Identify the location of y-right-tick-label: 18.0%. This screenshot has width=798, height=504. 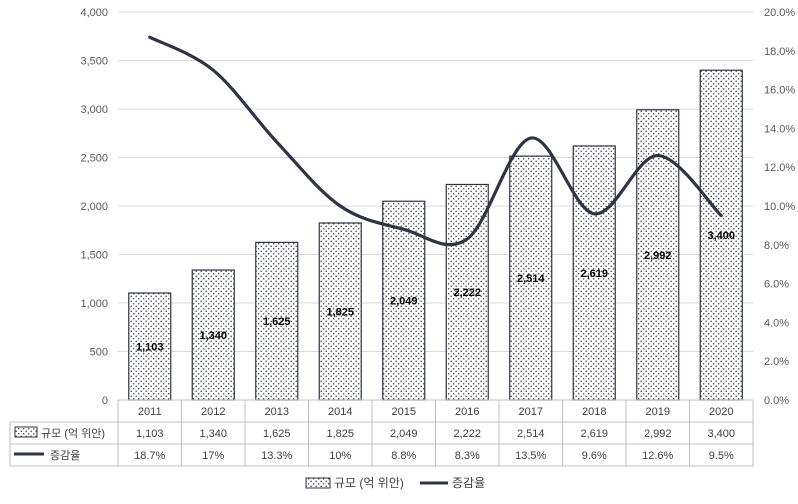
(779, 52).